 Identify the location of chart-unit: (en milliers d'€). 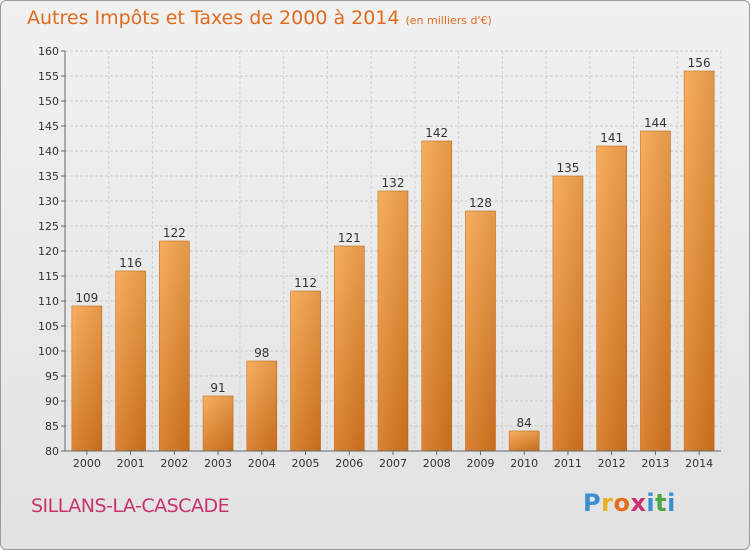
(448, 20).